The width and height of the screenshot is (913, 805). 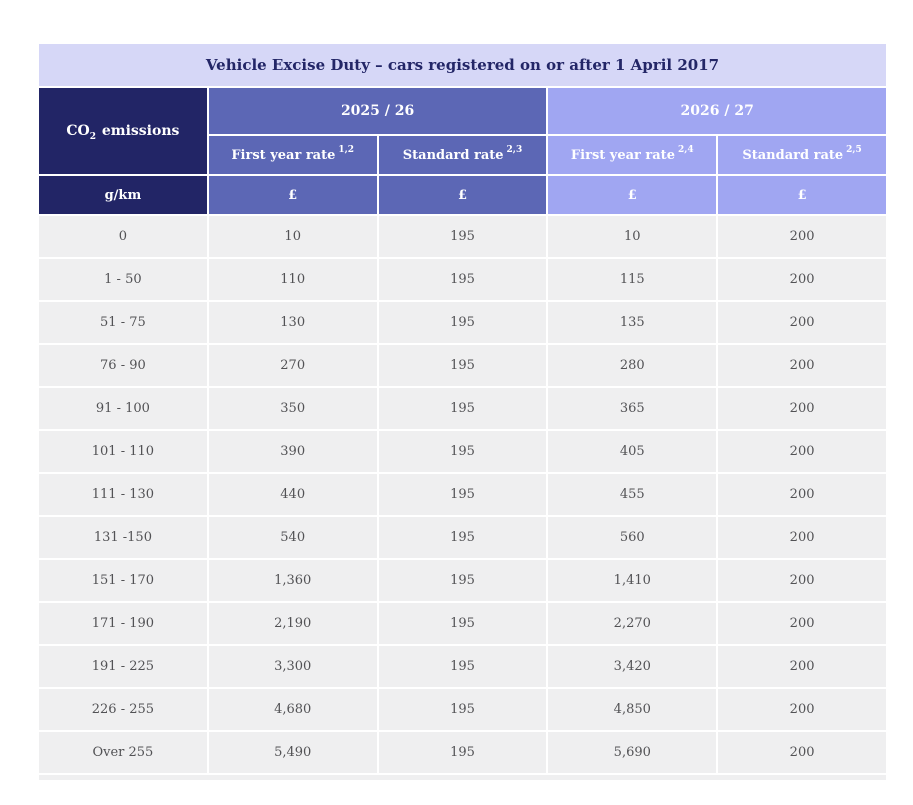 I want to click on rate-cell: 560, so click(x=632, y=537).